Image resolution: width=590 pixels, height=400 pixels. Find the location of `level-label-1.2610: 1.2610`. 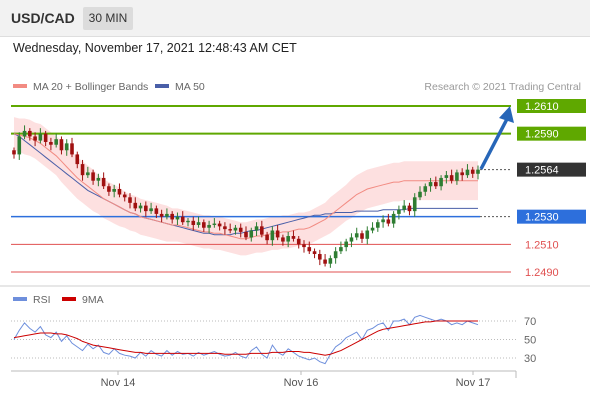

level-label-1.2610: 1.2610 is located at coordinates (542, 107).